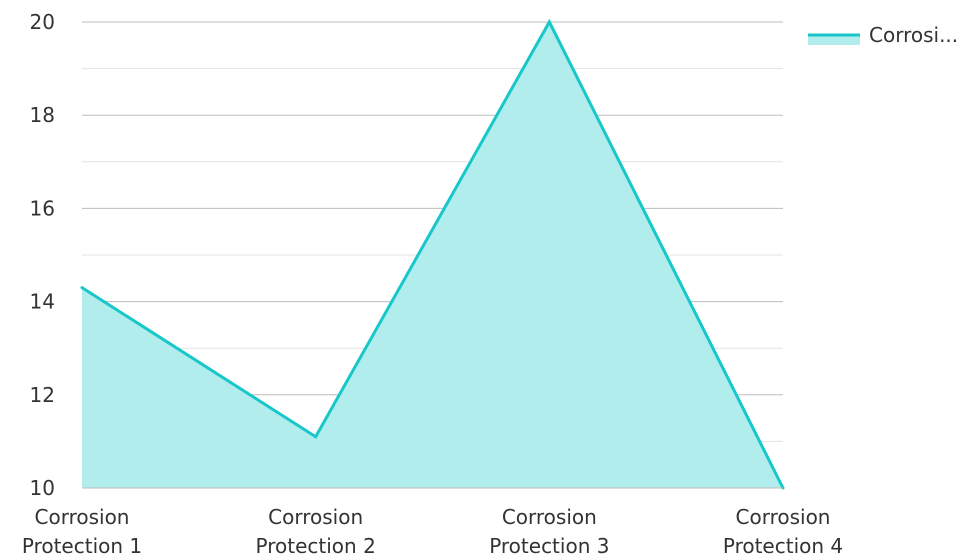 This screenshot has width=974, height=560. Describe the element at coordinates (549, 531) in the screenshot. I see `x-category-label: Corrosion Protection 3` at that location.